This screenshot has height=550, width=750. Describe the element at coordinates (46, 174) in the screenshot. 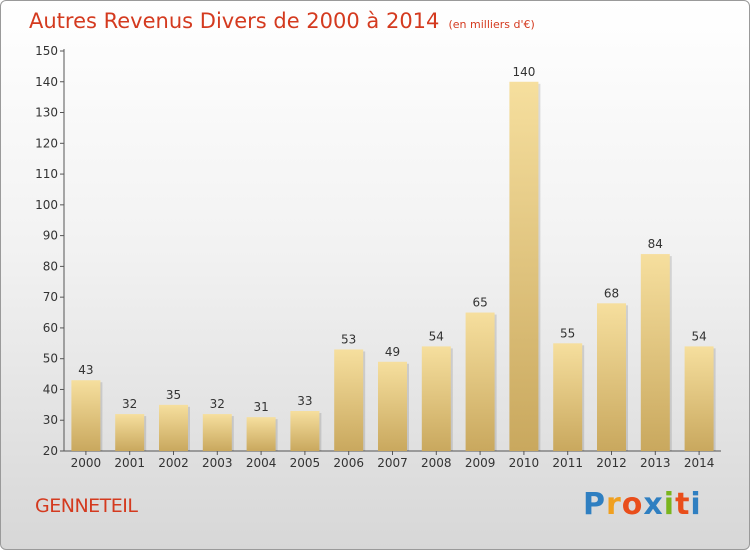

I see `y-tick-label: 110` at that location.